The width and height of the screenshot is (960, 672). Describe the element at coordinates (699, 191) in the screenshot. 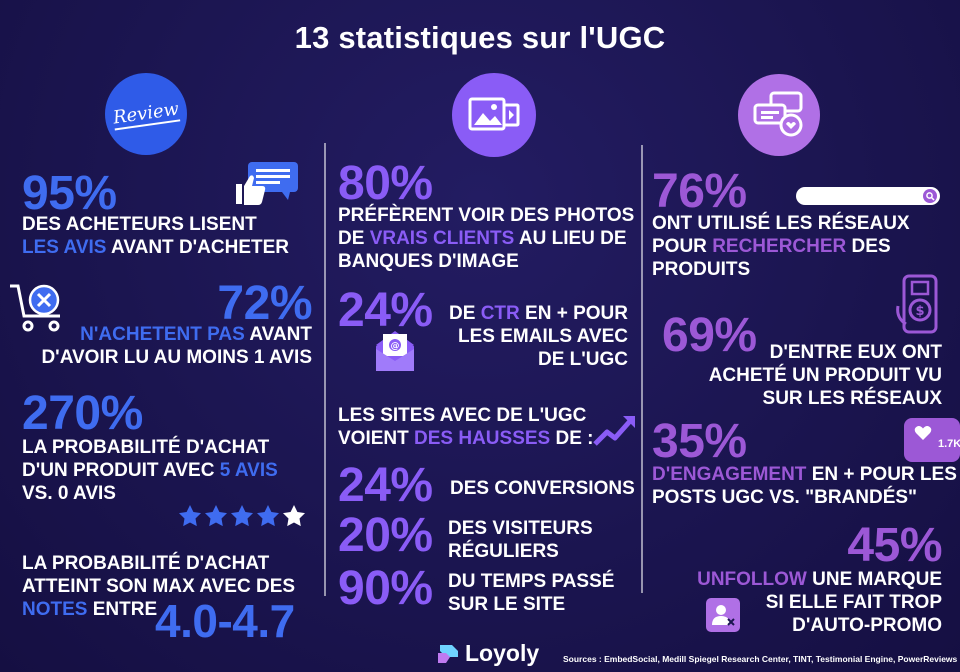

I see `stat-76-value: 76%` at that location.